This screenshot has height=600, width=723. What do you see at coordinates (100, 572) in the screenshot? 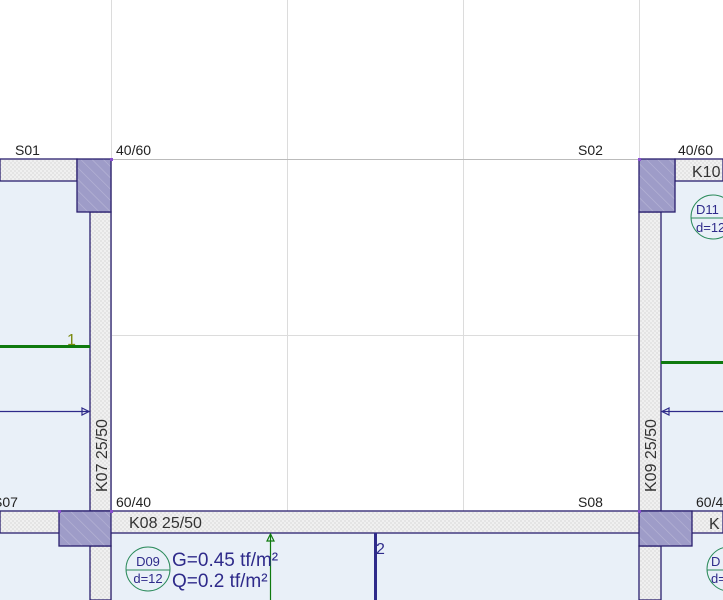
I see `beam-k07-lower` at bounding box center [100, 572].